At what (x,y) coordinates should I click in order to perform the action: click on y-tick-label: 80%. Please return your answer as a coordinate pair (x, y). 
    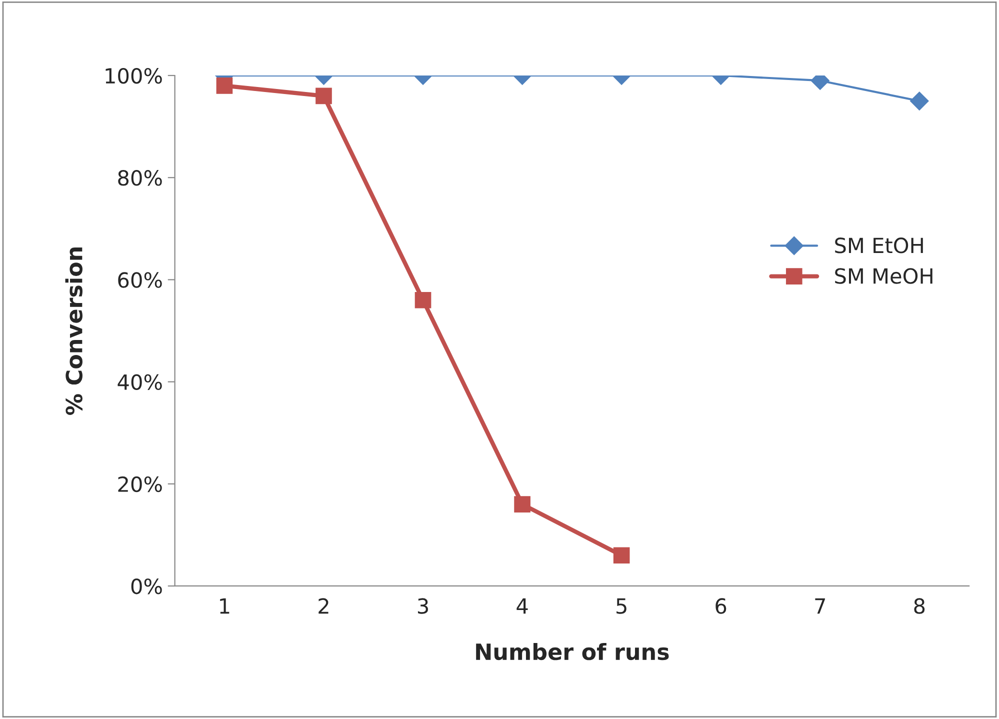
    Looking at the image, I should click on (140, 178).